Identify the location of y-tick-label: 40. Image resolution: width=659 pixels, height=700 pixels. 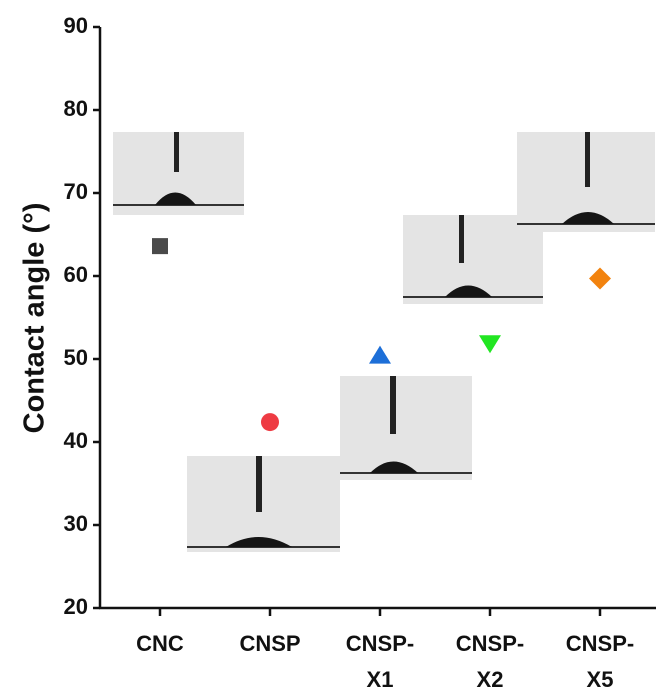
(76, 440).